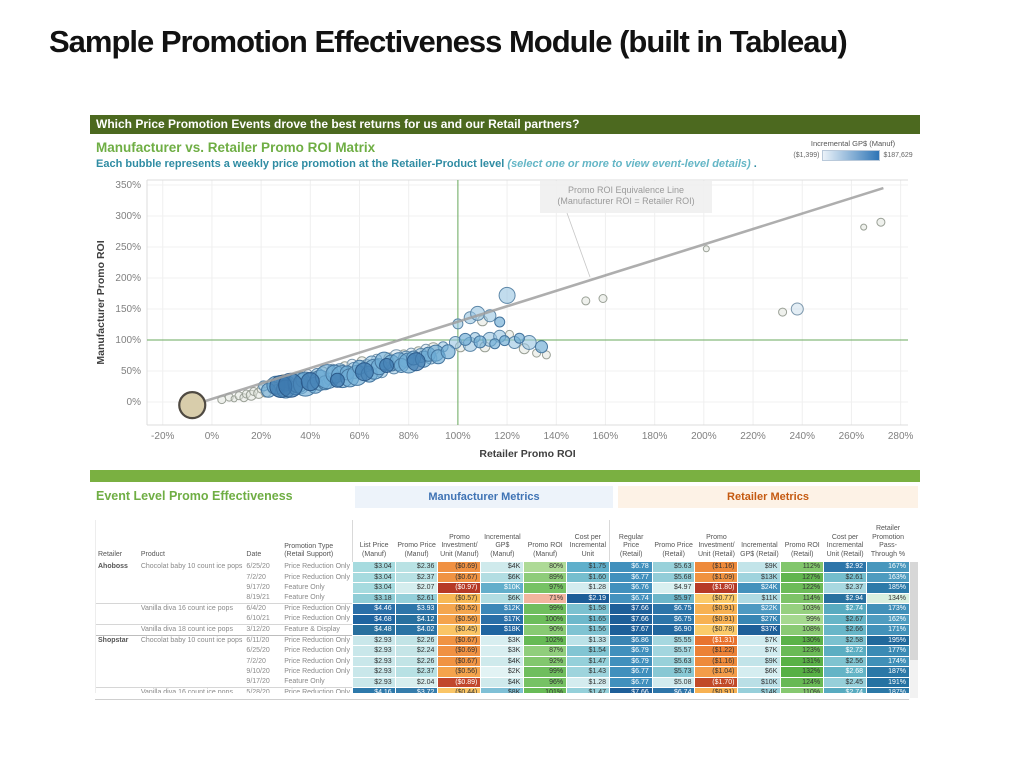 Image resolution: width=1024 pixels, height=760 pixels. I want to click on metric-cell: 174%, so click(888, 661).